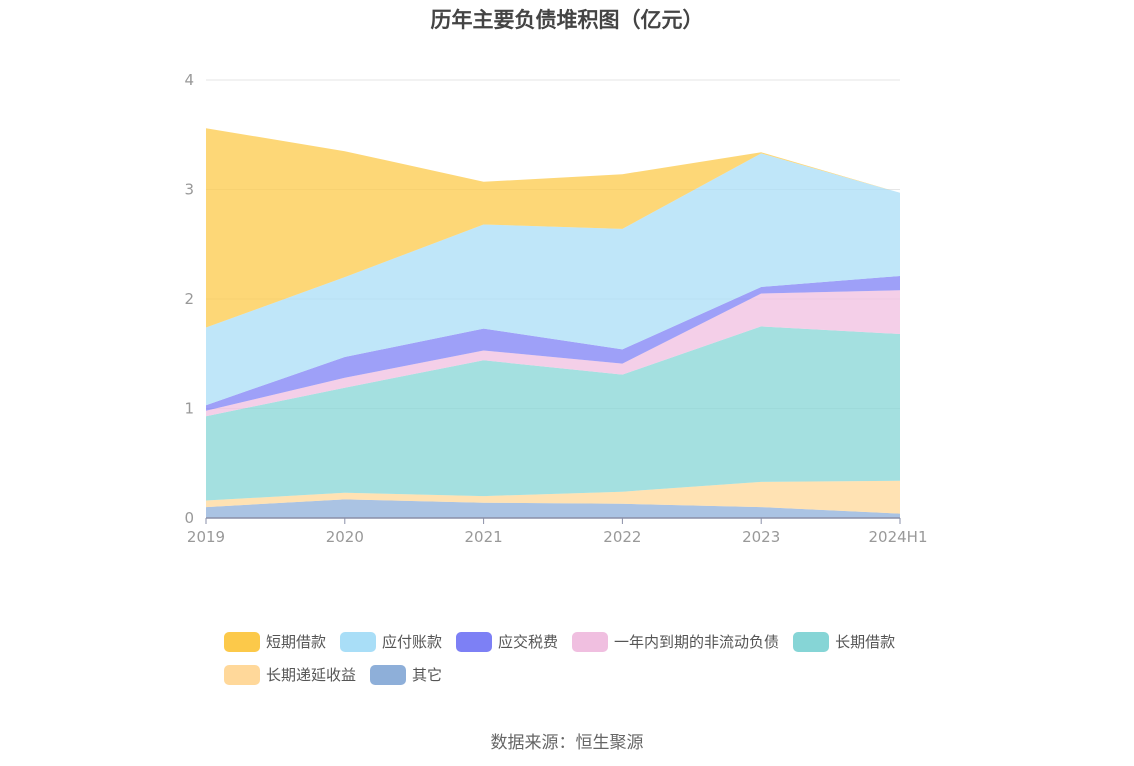  What do you see at coordinates (189, 190) in the screenshot?
I see `y-tick-label: 3` at bounding box center [189, 190].